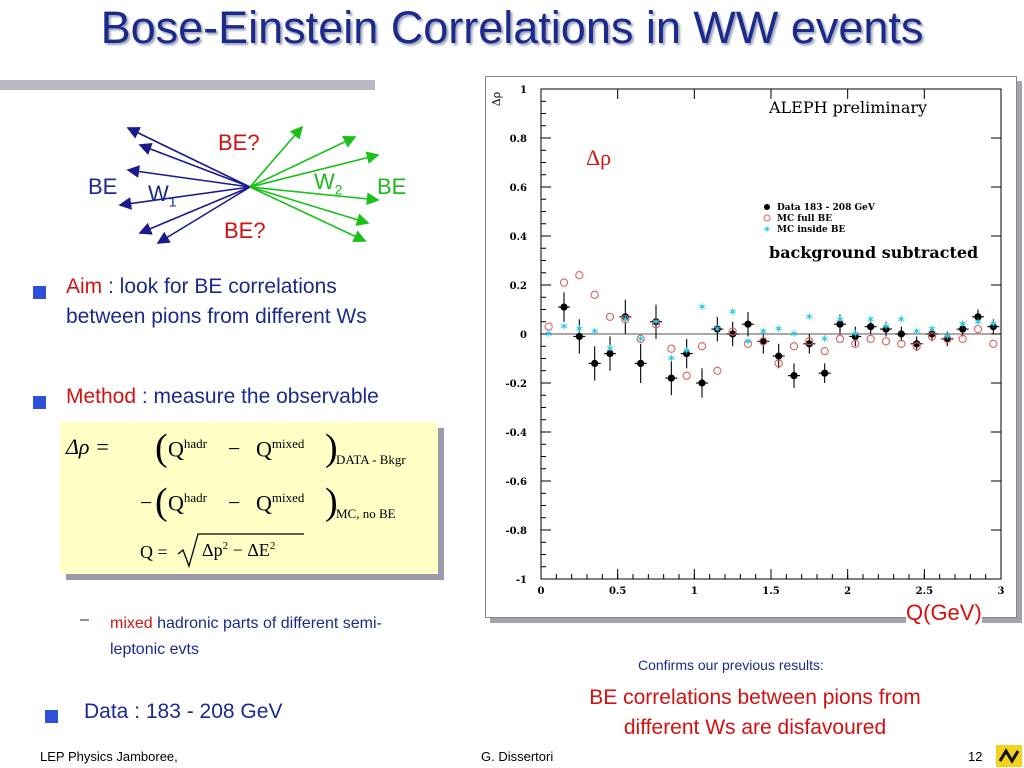  What do you see at coordinates (162, 195) in the screenshot?
I see `w1-label: W1` at bounding box center [162, 195].